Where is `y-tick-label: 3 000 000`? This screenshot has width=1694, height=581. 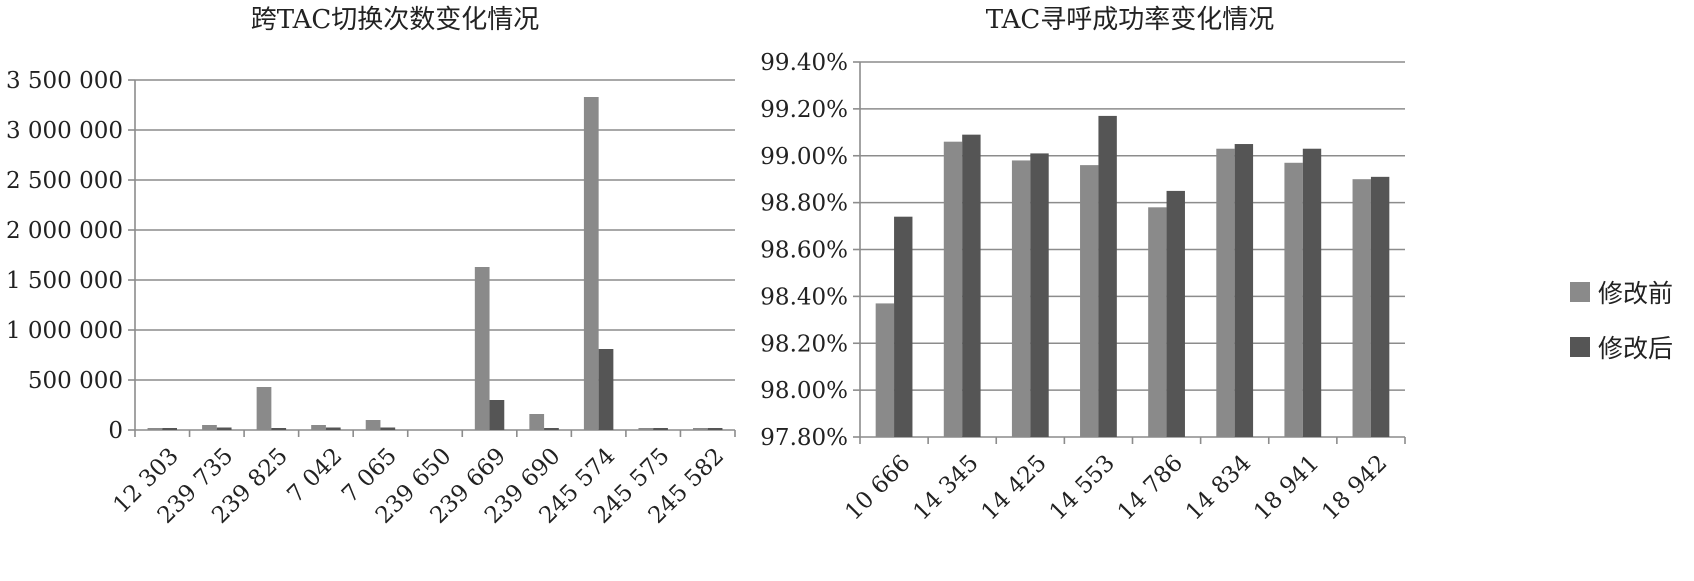 y-tick-label: 3 000 000 is located at coordinates (64, 131).